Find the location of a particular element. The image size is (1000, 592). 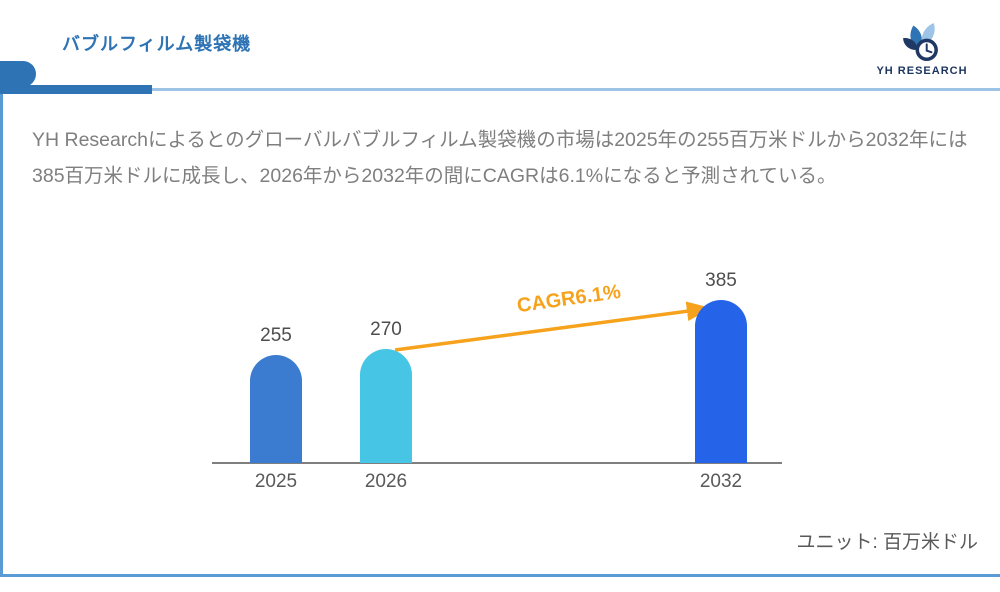

bar-value-label: 385 is located at coordinates (721, 280).